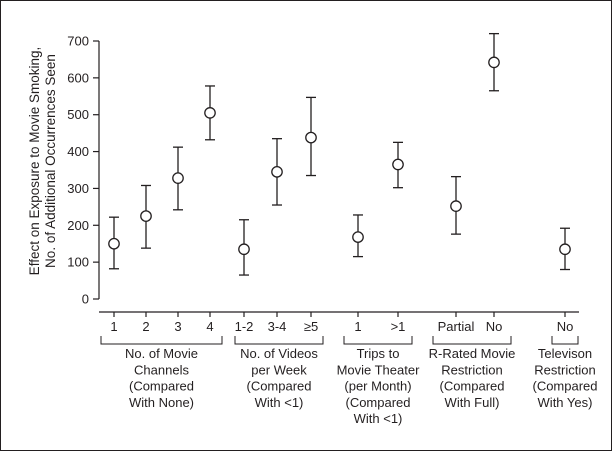  What do you see at coordinates (209, 326) in the screenshot?
I see `x-tick-label: 4` at bounding box center [209, 326].